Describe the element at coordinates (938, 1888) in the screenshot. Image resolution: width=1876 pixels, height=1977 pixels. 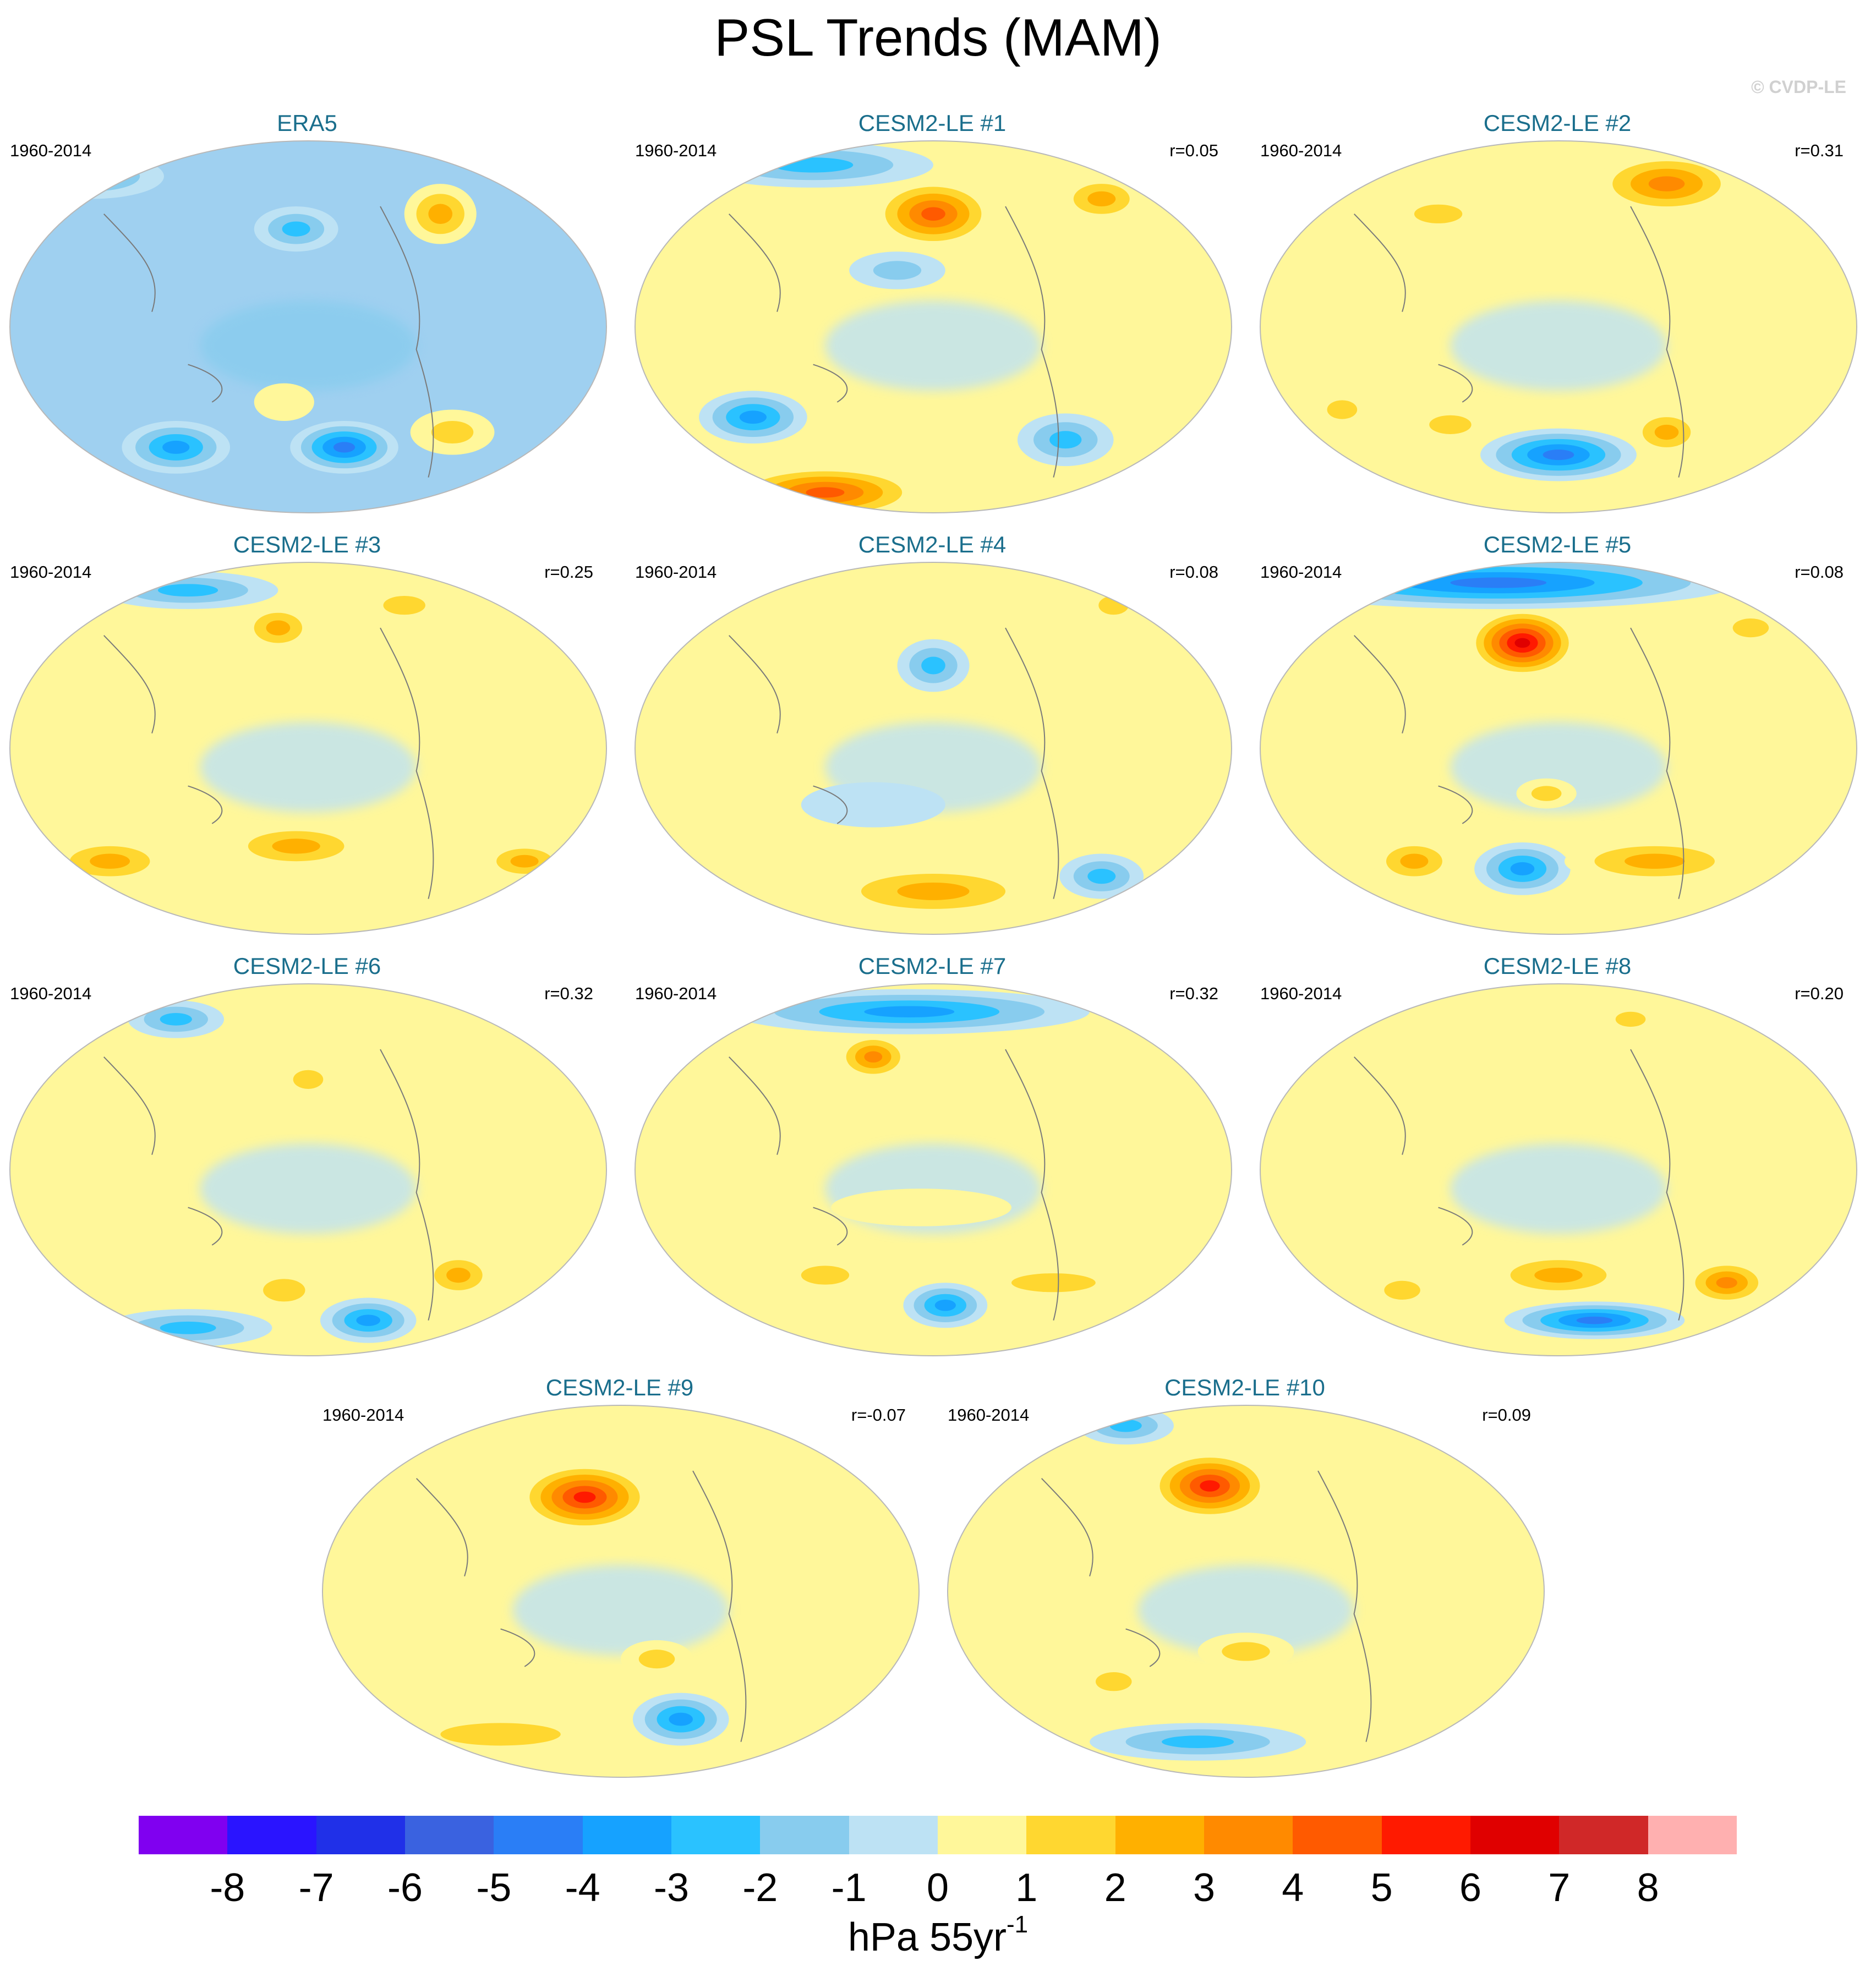
I see `colorbar-tick-label: 0` at that location.